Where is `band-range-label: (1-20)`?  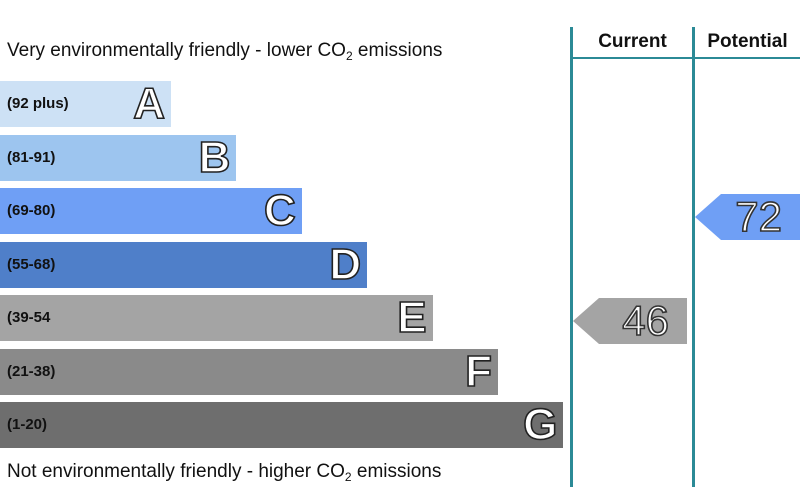 band-range-label: (1-20) is located at coordinates (27, 424).